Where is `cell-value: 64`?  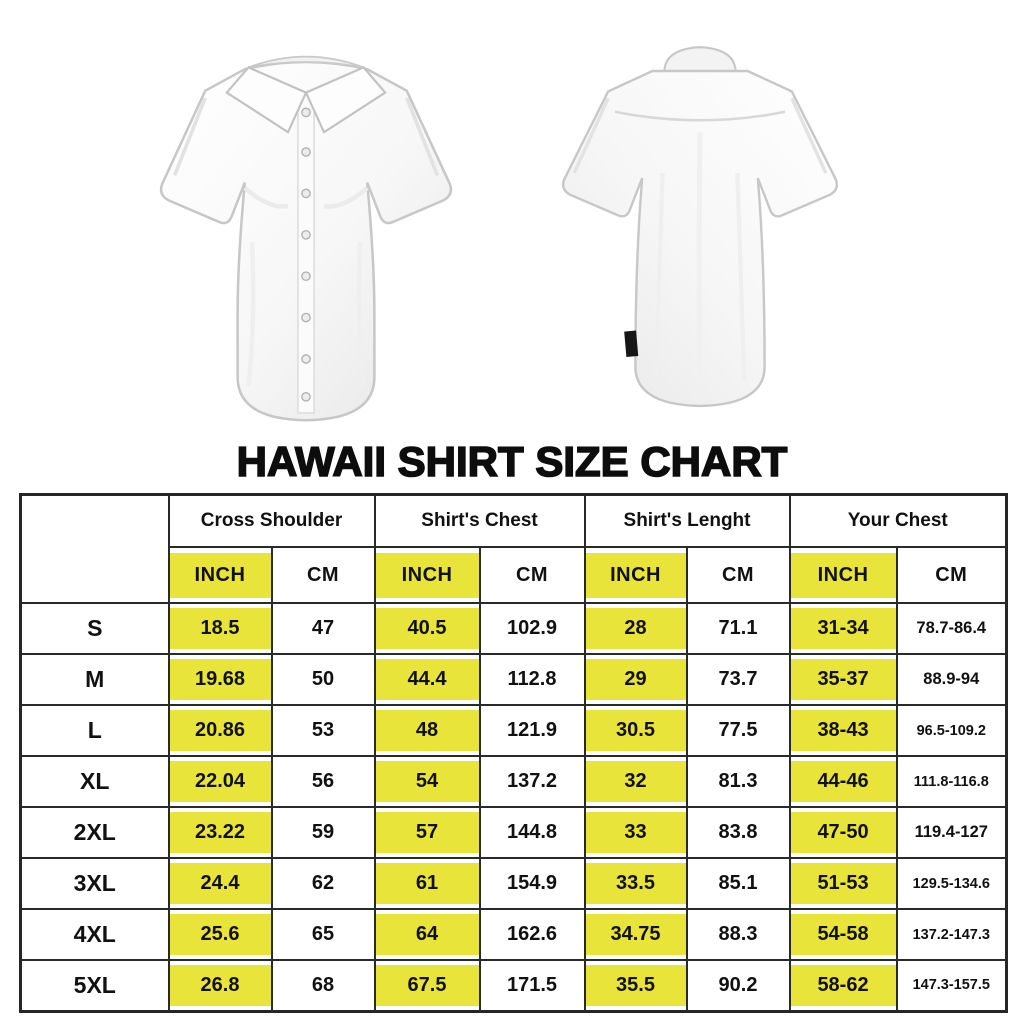
cell-value: 64 is located at coordinates (427, 934).